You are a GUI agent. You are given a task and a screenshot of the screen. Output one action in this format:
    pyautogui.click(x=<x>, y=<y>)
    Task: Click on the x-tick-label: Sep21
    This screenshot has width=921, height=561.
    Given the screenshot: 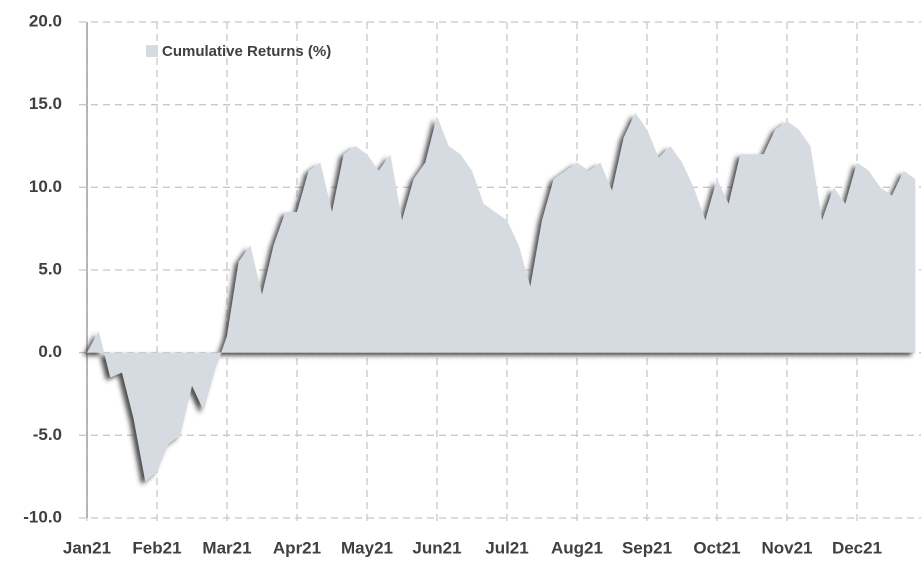 What is the action you would take?
    pyautogui.click(x=647, y=547)
    